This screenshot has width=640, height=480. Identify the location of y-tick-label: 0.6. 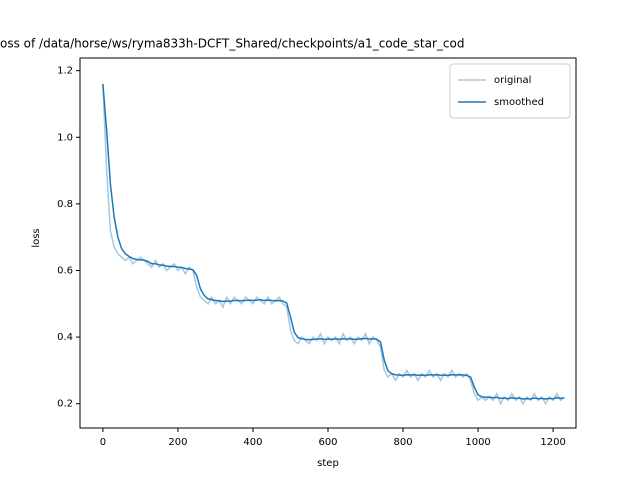
(65, 270).